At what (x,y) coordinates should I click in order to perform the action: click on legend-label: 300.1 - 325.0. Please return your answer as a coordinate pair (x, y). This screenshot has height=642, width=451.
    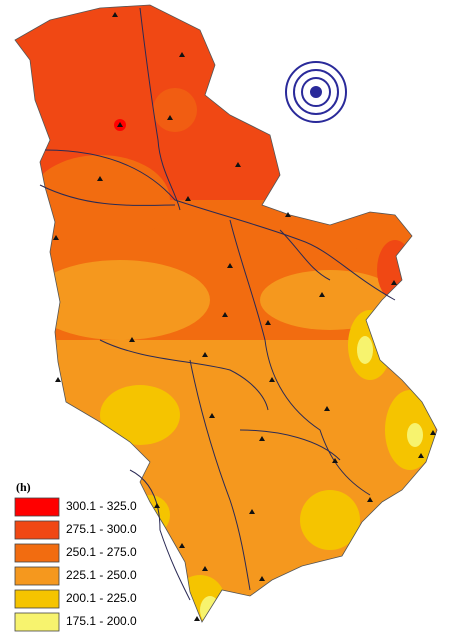
    Looking at the image, I should click on (101, 506).